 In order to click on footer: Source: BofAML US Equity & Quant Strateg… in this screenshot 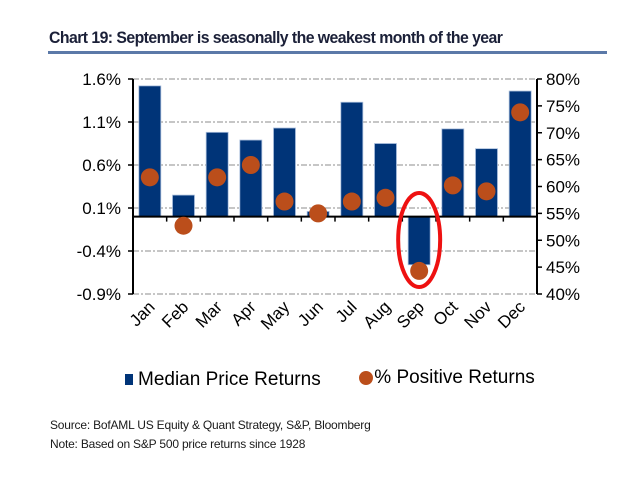, I will do `click(210, 435)`.